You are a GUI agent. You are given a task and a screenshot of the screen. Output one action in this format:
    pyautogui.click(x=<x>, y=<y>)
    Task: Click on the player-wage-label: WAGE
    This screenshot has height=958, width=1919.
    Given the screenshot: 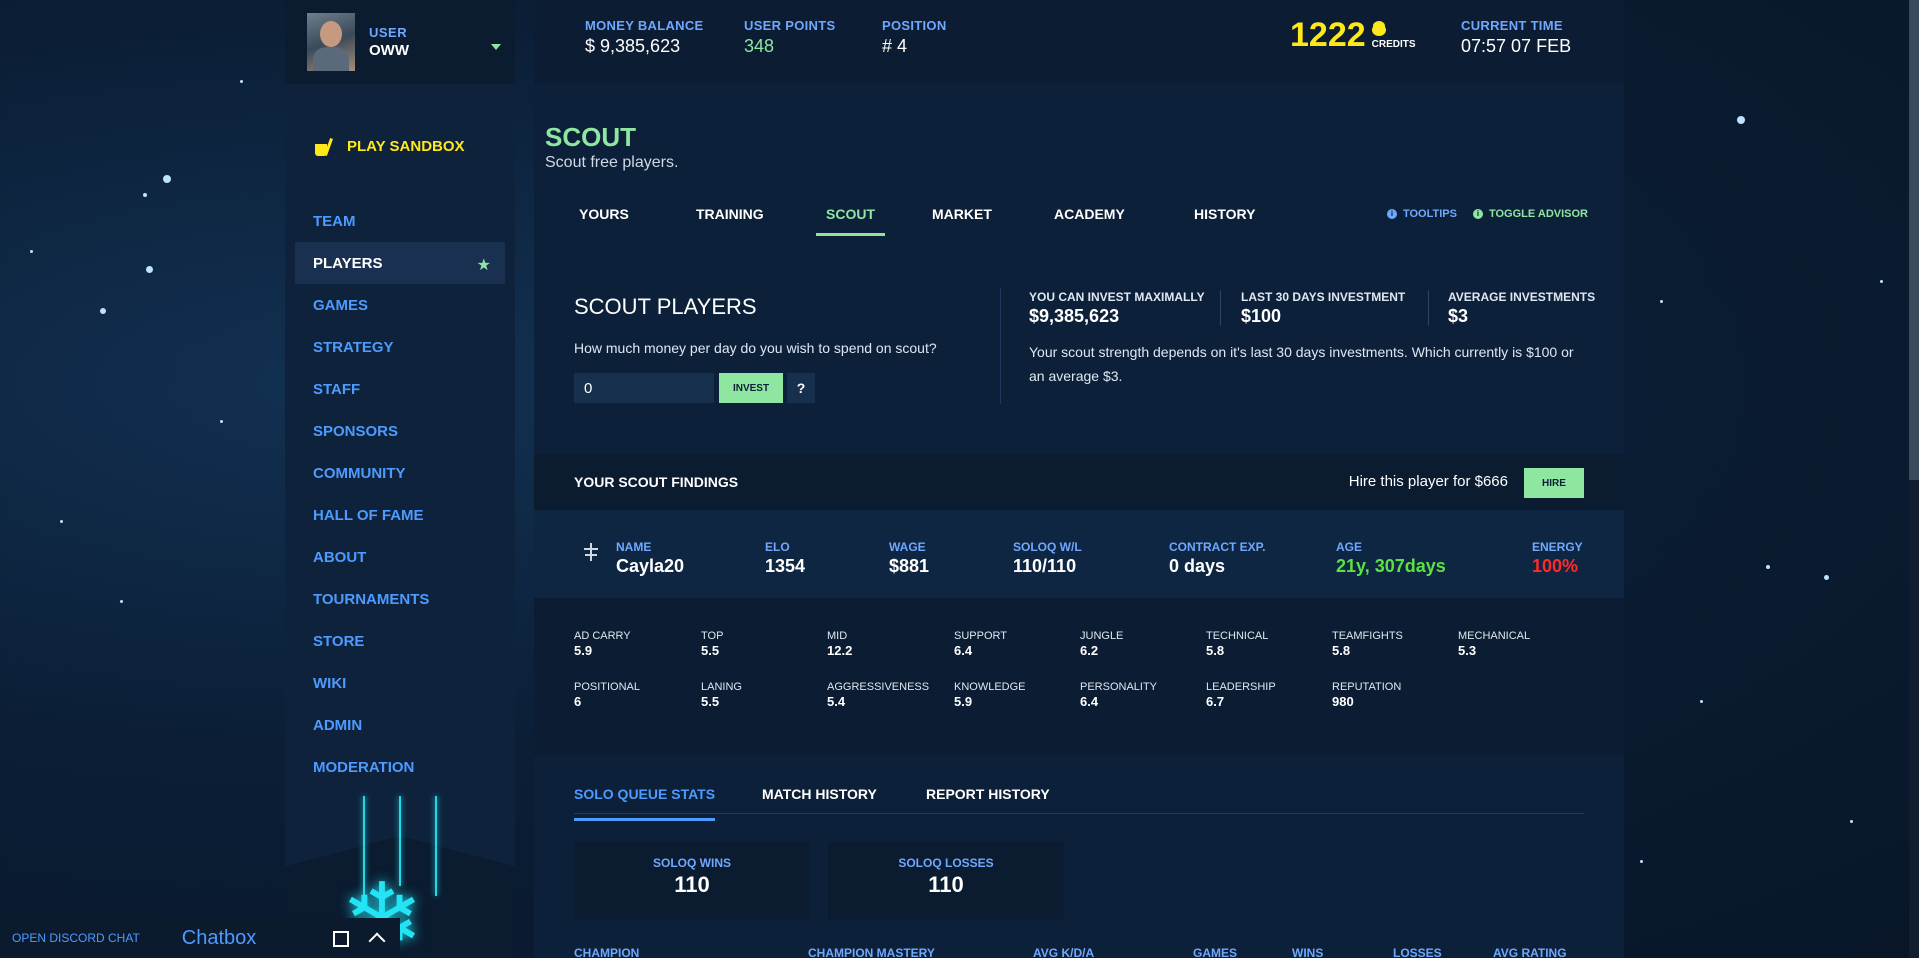 What is the action you would take?
    pyautogui.click(x=907, y=547)
    